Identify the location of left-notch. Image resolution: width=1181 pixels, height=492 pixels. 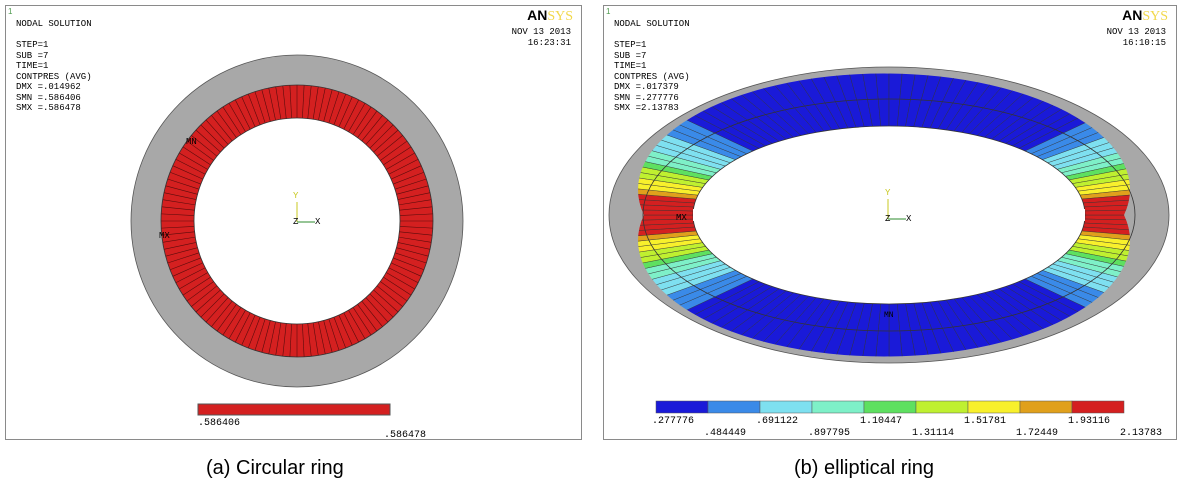
(712, 215).